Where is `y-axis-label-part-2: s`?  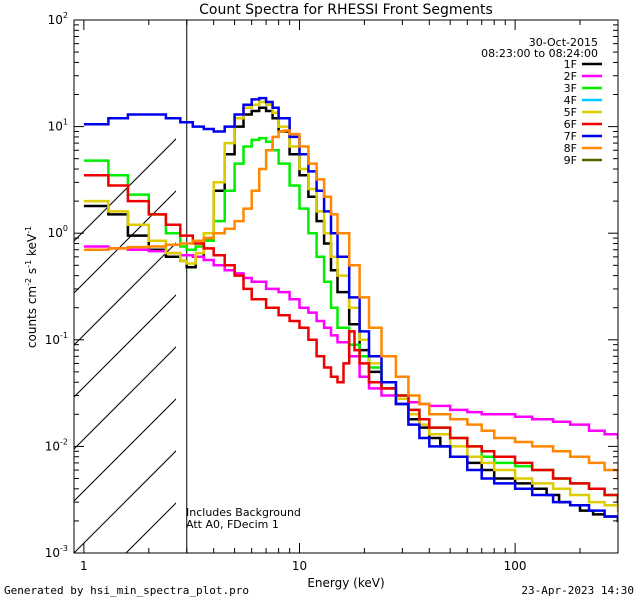
y-axis-label-part-2: s is located at coordinates (32, 273).